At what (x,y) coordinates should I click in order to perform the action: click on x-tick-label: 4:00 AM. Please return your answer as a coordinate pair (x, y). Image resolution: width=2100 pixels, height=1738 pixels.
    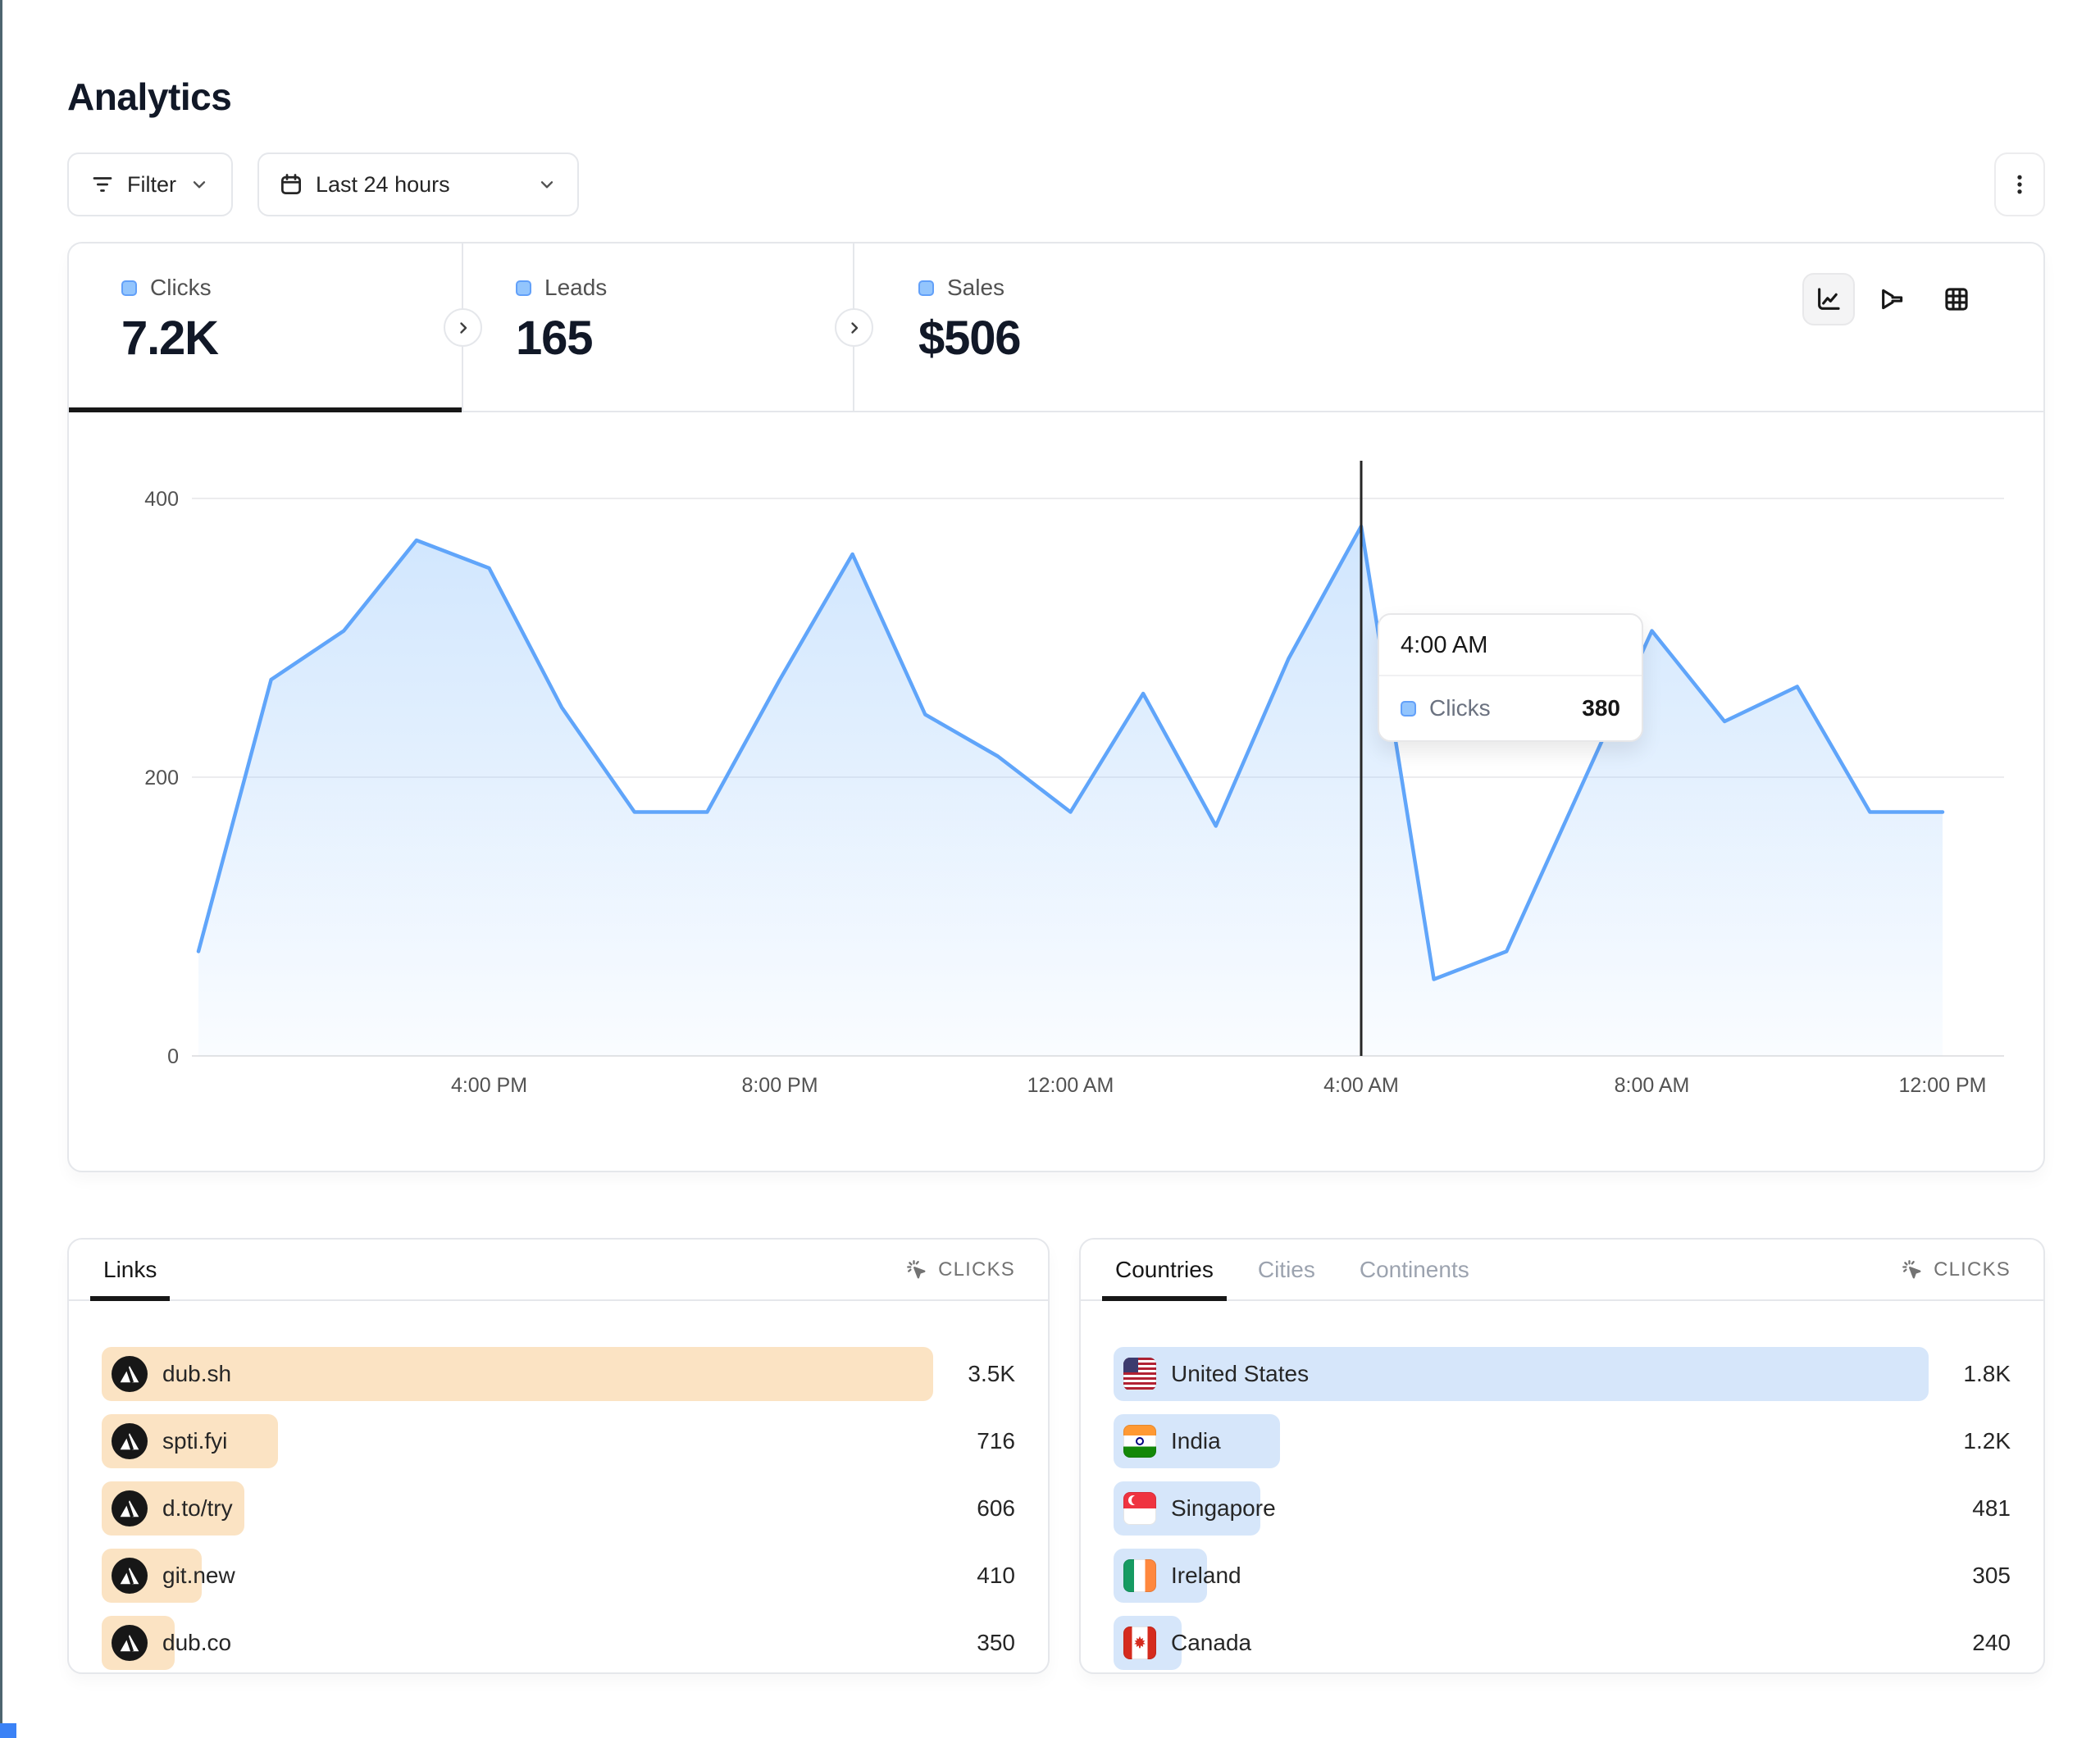
    Looking at the image, I should click on (1361, 1085).